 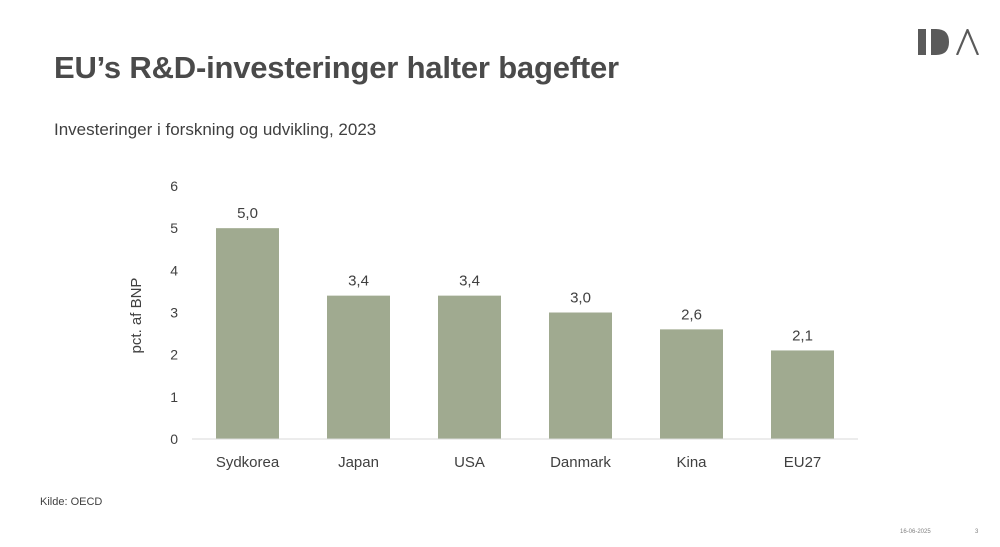 I want to click on y-tick-label: 0, so click(x=174, y=439).